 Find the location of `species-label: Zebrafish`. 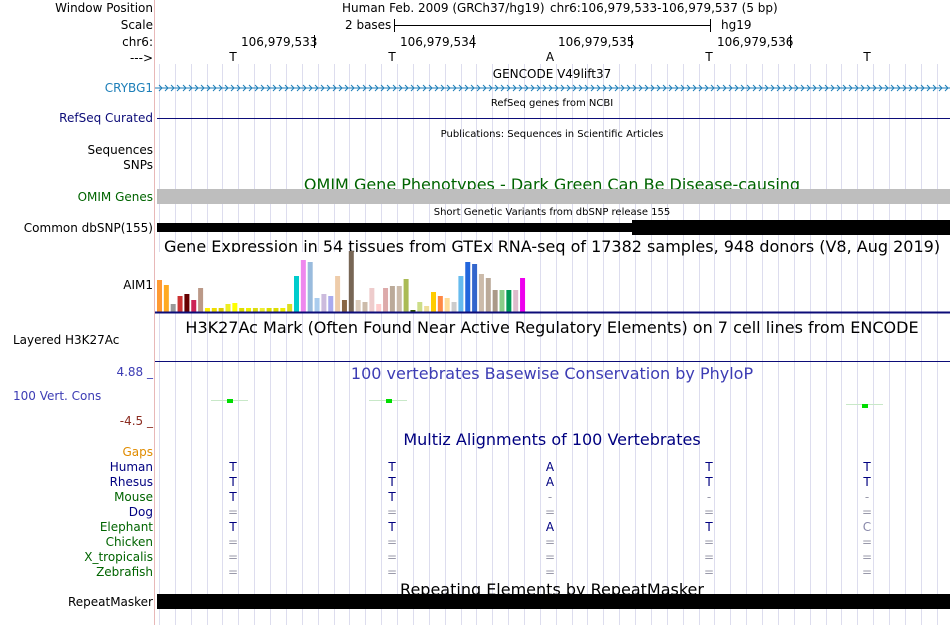

species-label: Zebrafish is located at coordinates (124, 572).